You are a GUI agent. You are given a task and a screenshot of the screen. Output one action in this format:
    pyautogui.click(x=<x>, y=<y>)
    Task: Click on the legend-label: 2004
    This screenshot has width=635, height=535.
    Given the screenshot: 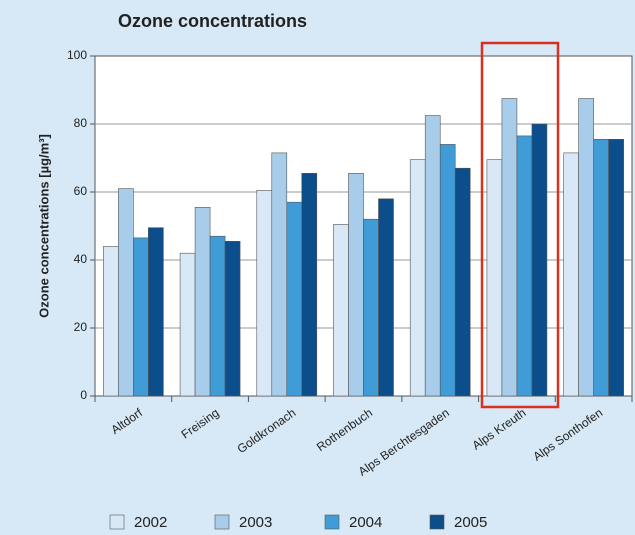 What is the action you would take?
    pyautogui.click(x=365, y=522)
    